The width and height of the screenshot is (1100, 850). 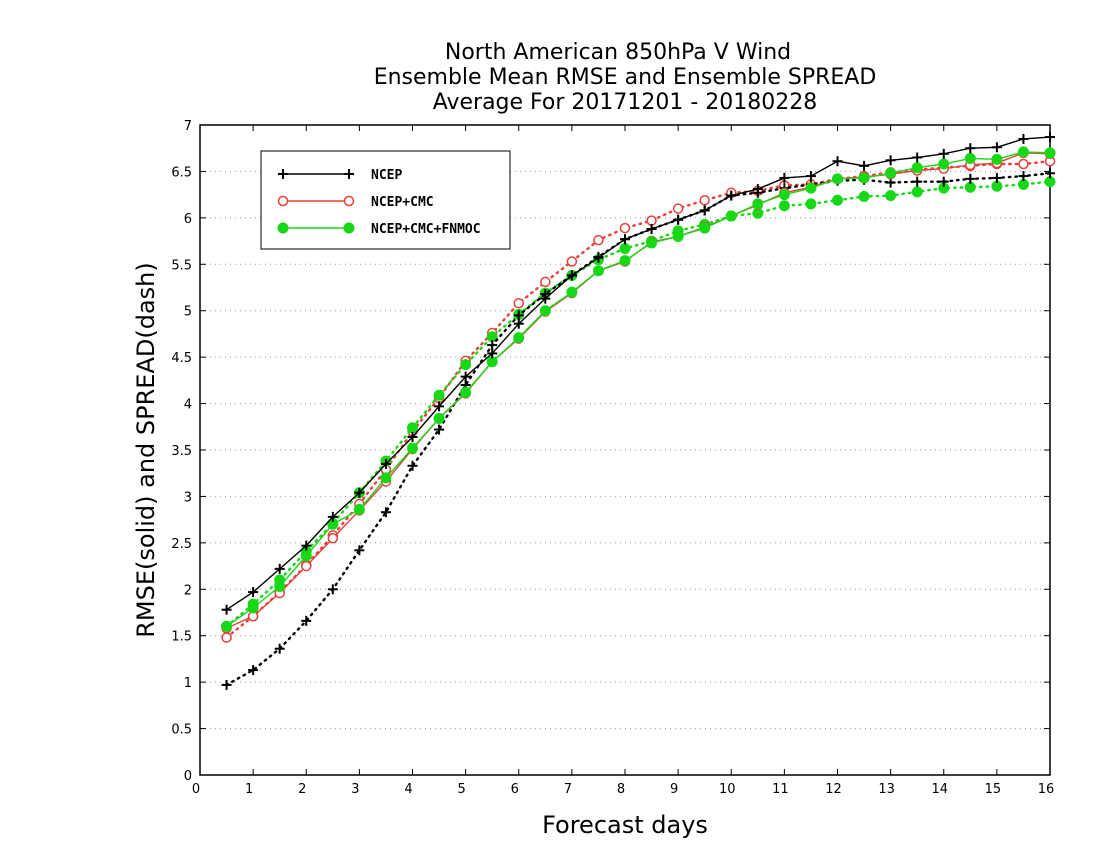 What do you see at coordinates (402, 202) in the screenshot?
I see `legend-label: NCEP+CMC` at bounding box center [402, 202].